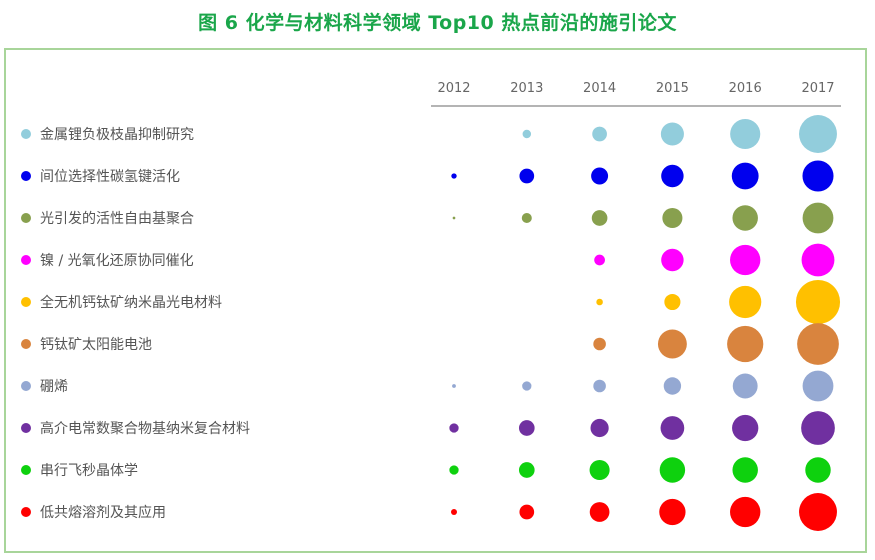 This screenshot has width=875, height=560. I want to click on row-label: 光引发的活性自由基聚合, so click(117, 218).